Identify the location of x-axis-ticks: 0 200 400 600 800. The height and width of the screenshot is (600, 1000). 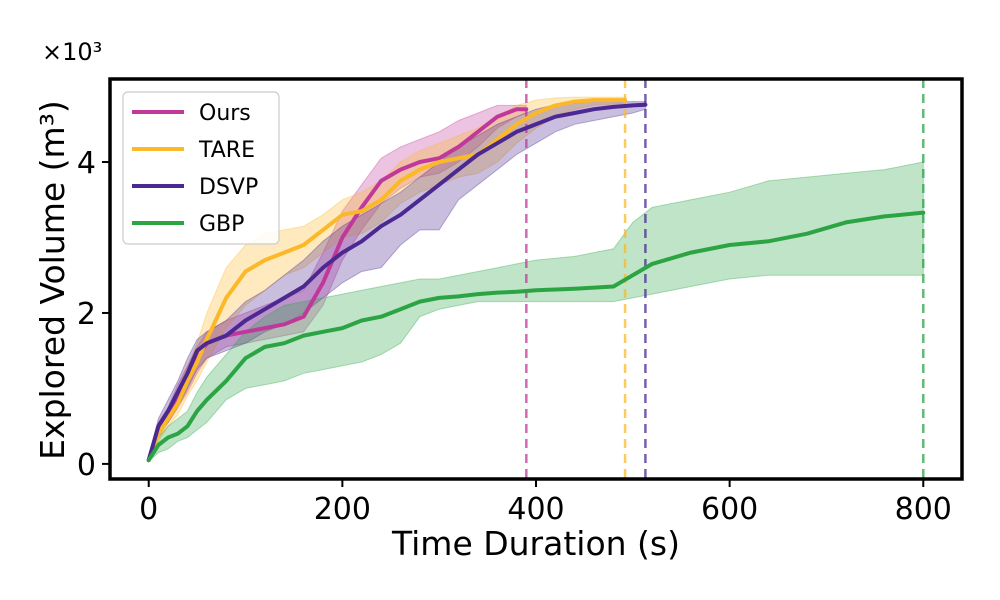
(545, 503).